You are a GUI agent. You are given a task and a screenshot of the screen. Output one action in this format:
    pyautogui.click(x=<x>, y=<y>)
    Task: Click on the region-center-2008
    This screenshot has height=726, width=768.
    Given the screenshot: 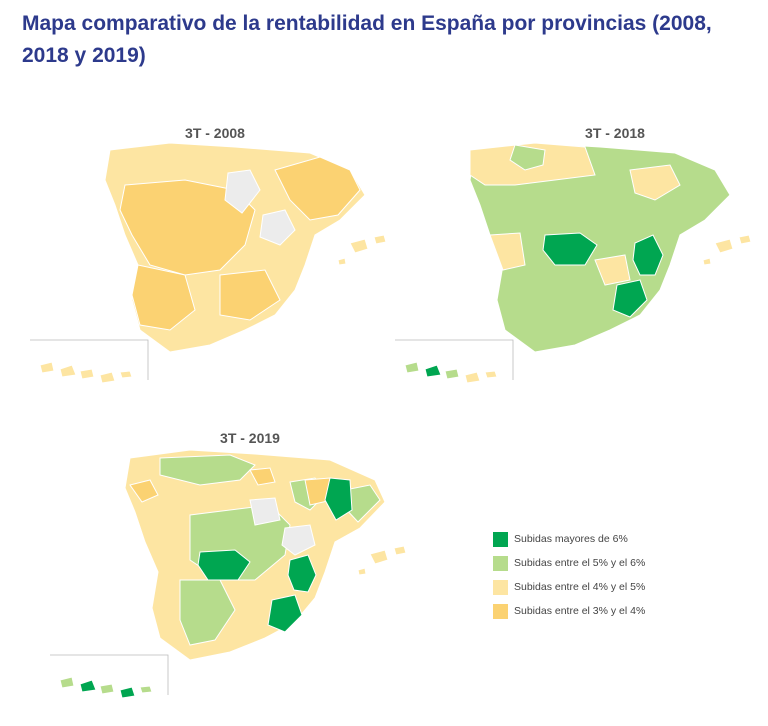 What is the action you would take?
    pyautogui.click(x=187, y=227)
    